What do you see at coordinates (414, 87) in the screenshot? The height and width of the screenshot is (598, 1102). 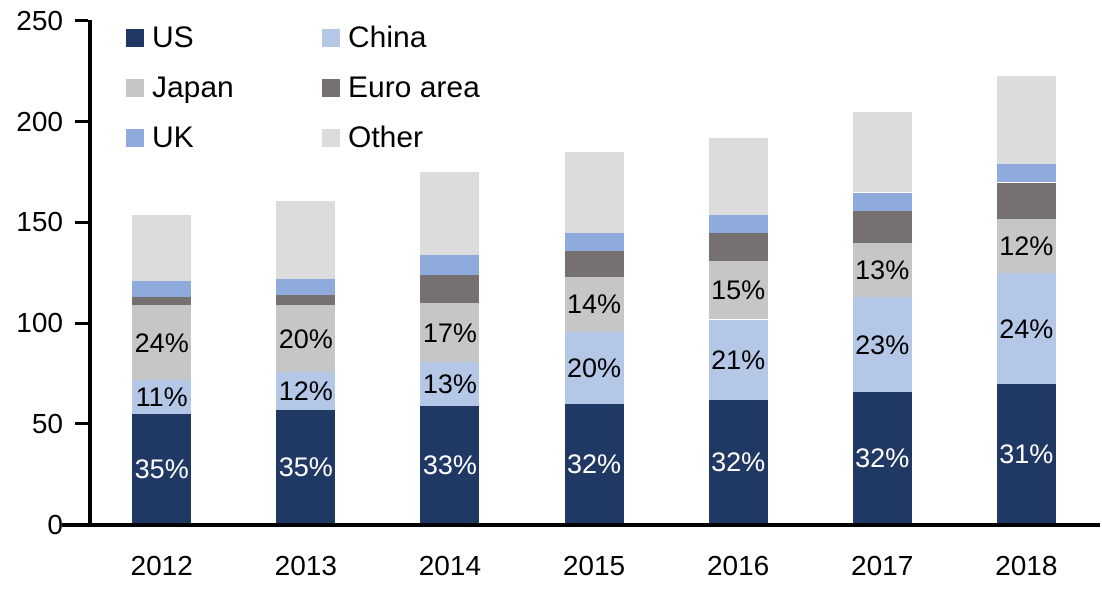 I see `legend-label-euro-area: Euro area` at bounding box center [414, 87].